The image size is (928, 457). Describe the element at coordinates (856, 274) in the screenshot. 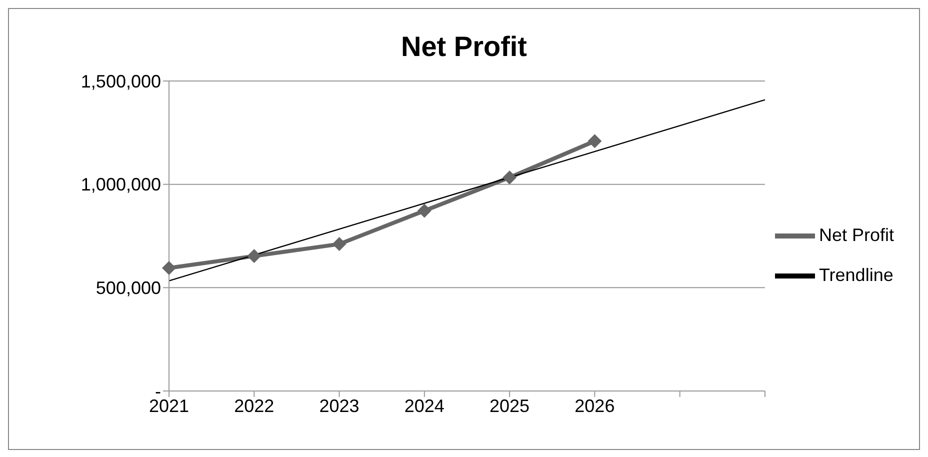

I see `legend-label: Trendline` at that location.